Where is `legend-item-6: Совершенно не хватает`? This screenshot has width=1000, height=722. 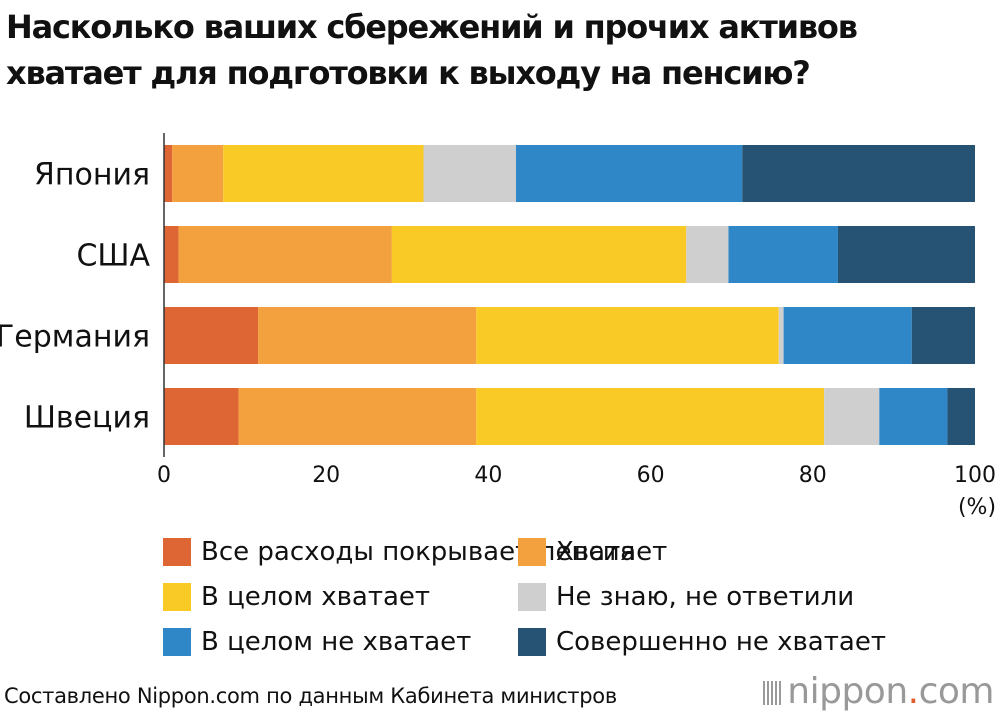
legend-item-6: Совершенно не хватает is located at coordinates (748, 642).